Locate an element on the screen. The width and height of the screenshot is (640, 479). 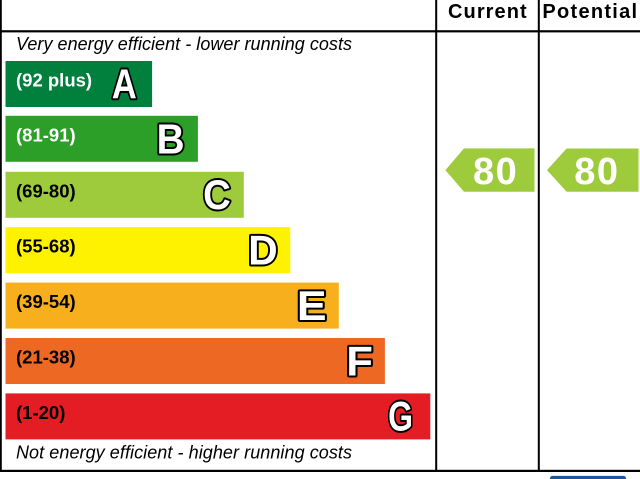
svg-text: (21-38) is located at coordinates (46, 357).